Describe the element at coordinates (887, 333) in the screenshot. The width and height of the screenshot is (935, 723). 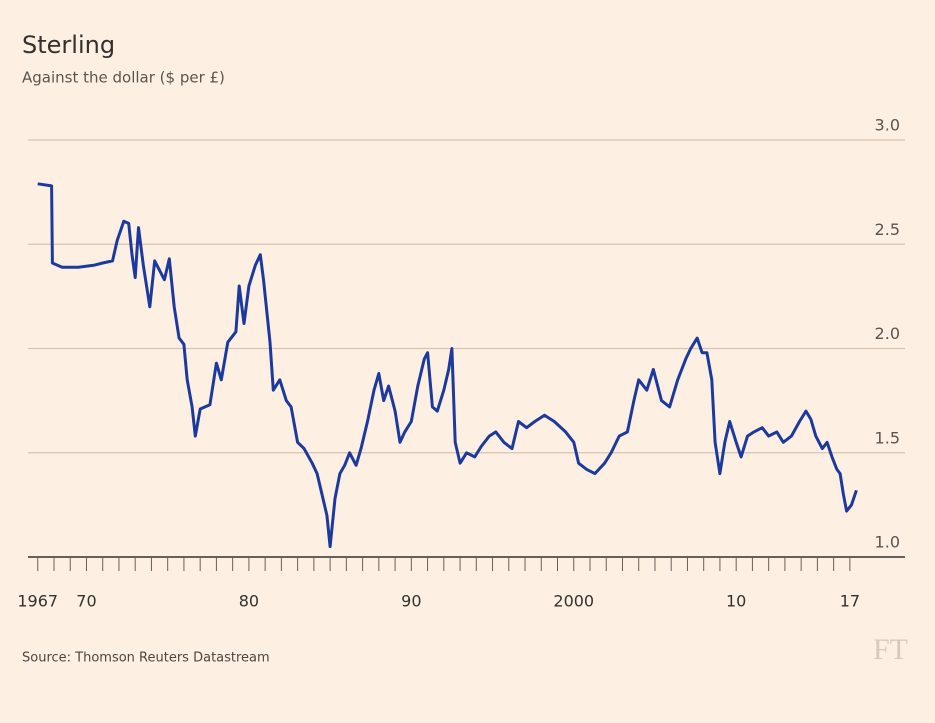
I see `y-tick-label: 2.0` at that location.